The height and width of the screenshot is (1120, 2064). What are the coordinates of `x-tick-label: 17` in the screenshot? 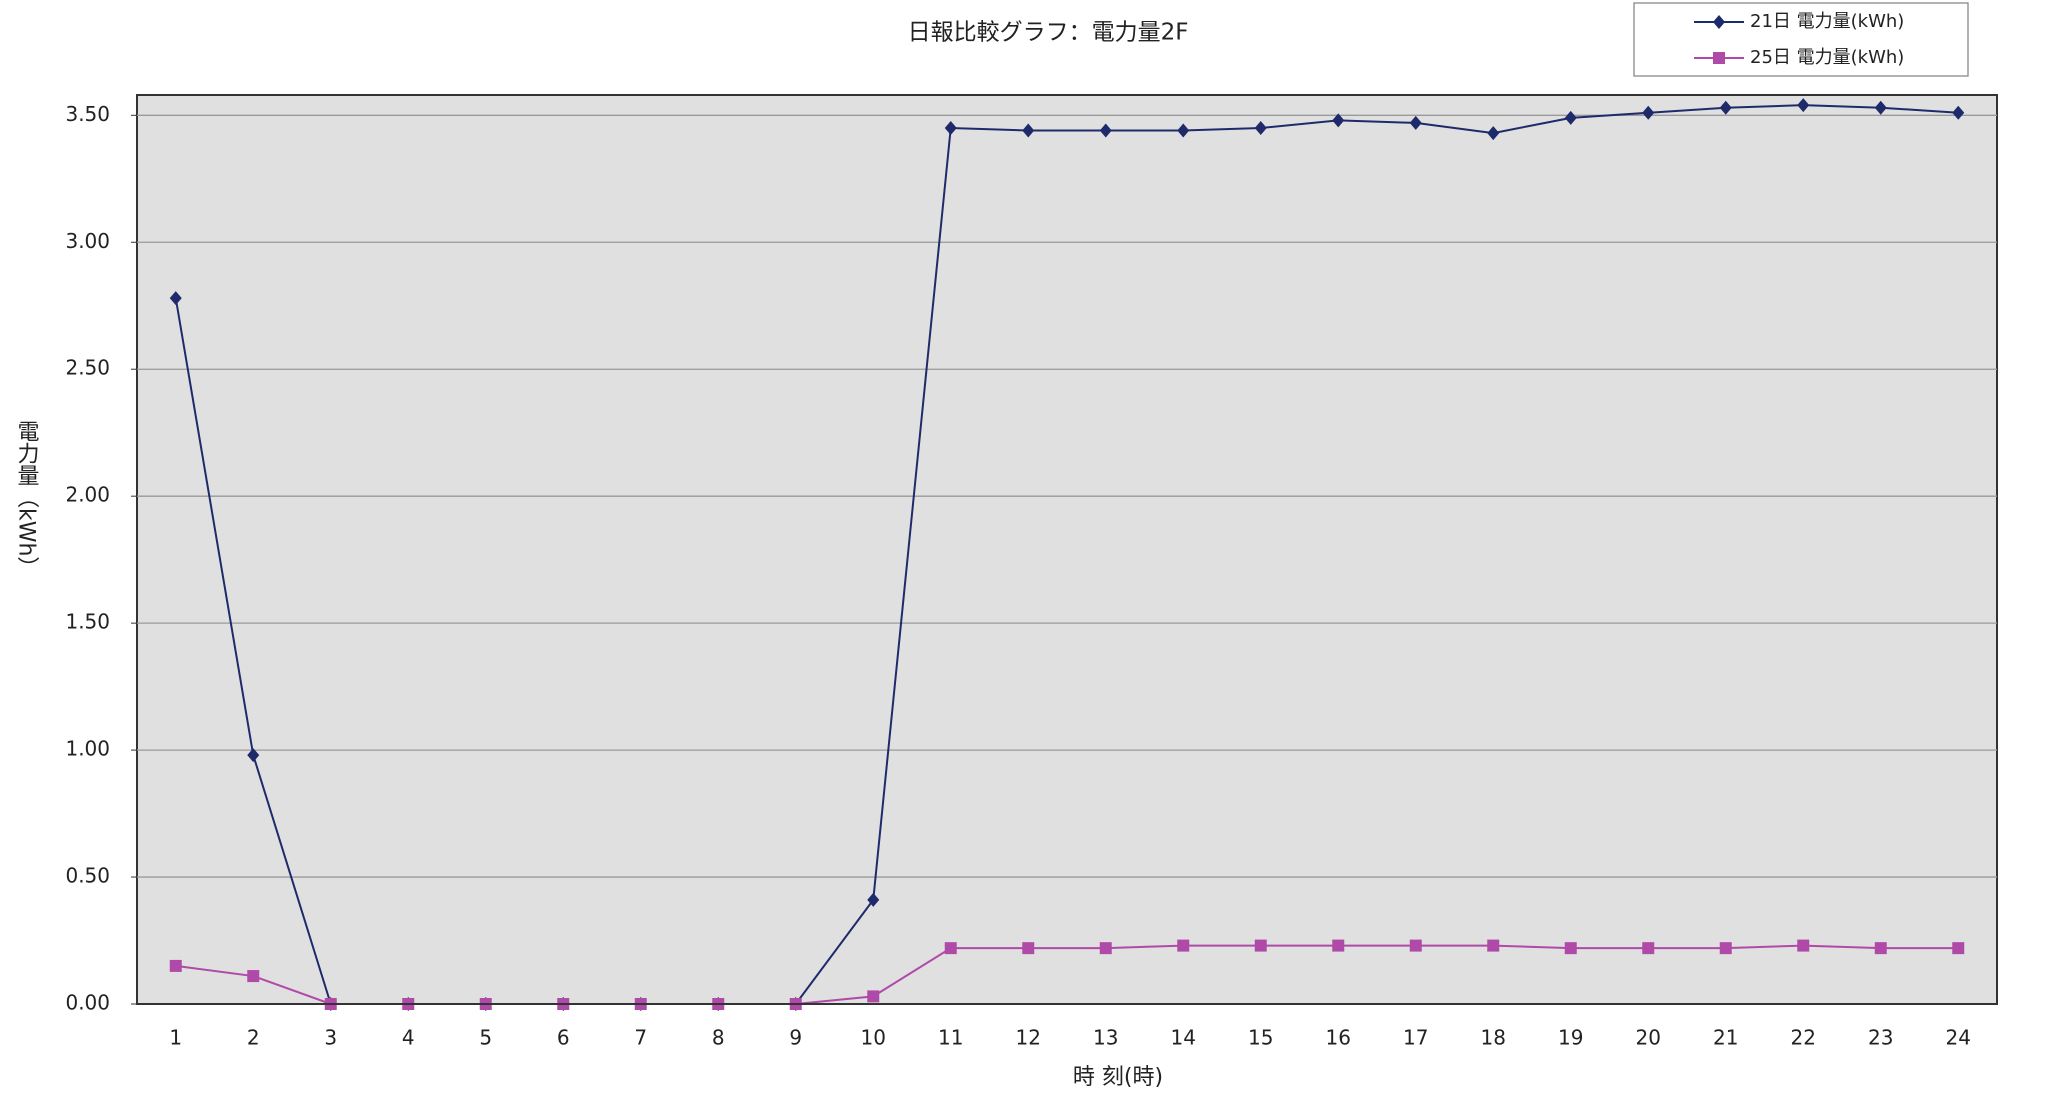 It's located at (1415, 1038).